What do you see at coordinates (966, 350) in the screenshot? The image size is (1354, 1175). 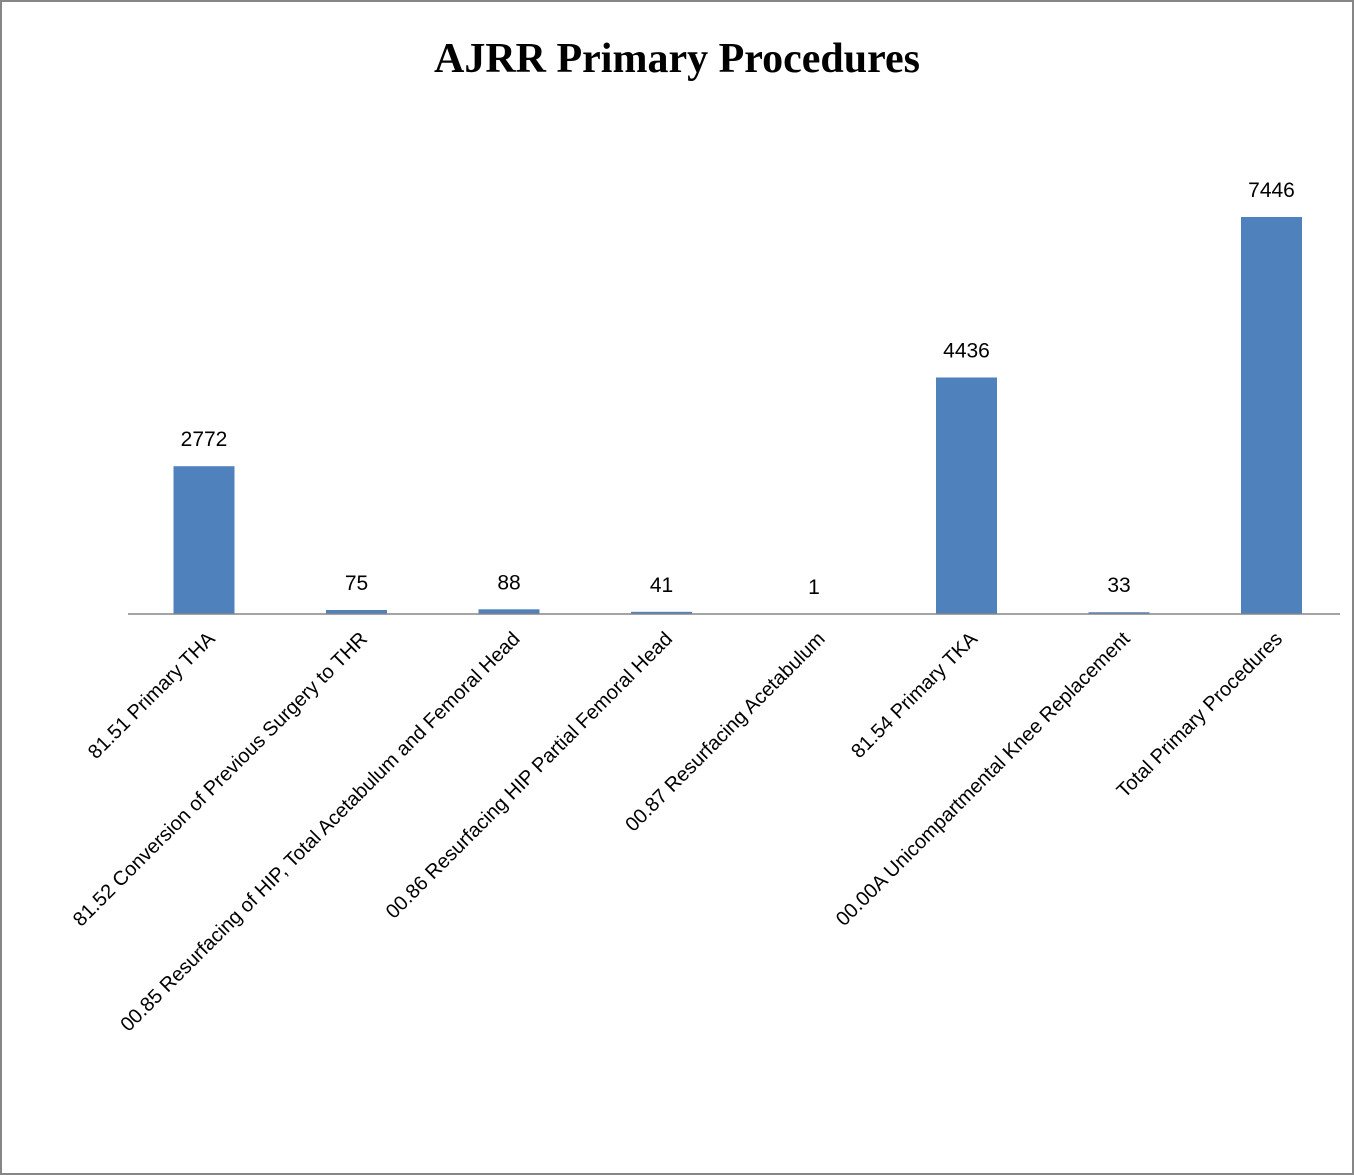 I see `data-label: 4436` at bounding box center [966, 350].